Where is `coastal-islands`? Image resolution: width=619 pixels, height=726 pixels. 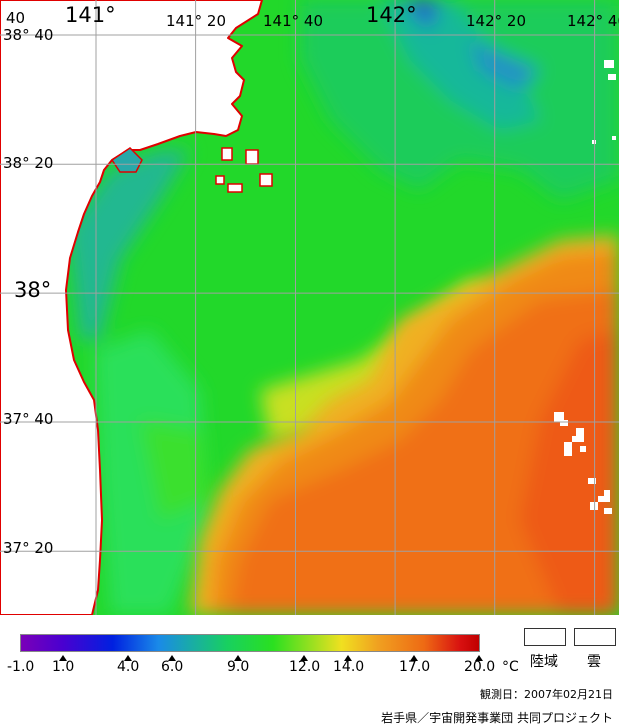
coastal-islands is located at coordinates (244, 170).